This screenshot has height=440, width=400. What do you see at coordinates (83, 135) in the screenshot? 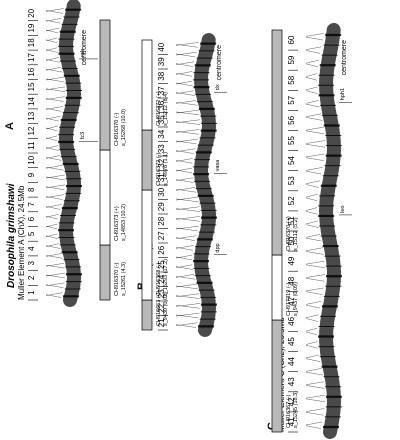
I see `gene-marker: fz3` at bounding box center [83, 135].